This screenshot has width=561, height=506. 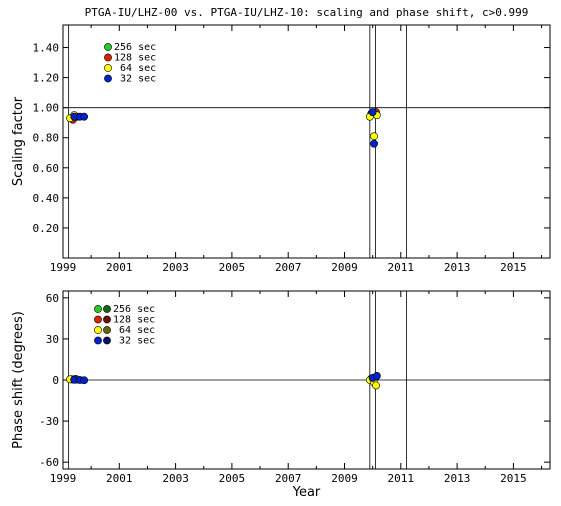 I want to click on y-tick-label: 0, so click(x=55, y=380).